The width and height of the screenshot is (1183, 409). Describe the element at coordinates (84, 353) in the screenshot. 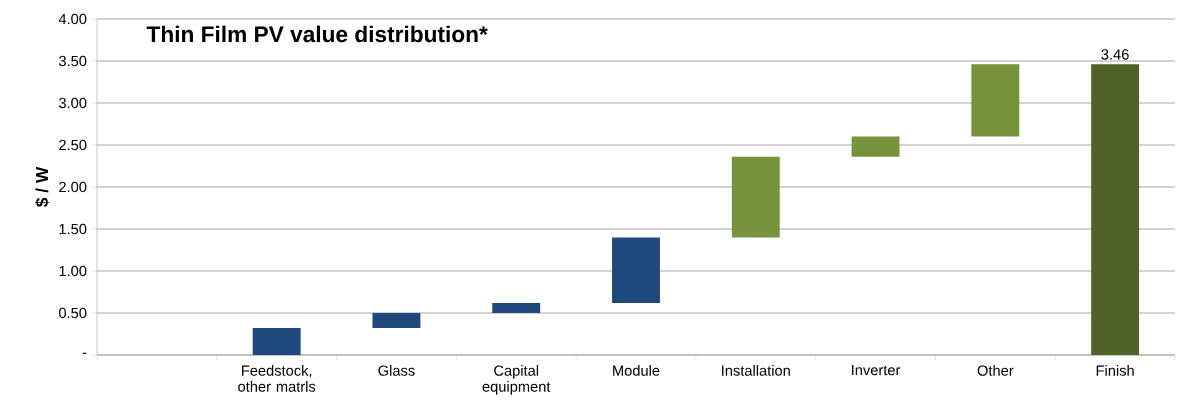

I see `y-tick-label: -` at that location.